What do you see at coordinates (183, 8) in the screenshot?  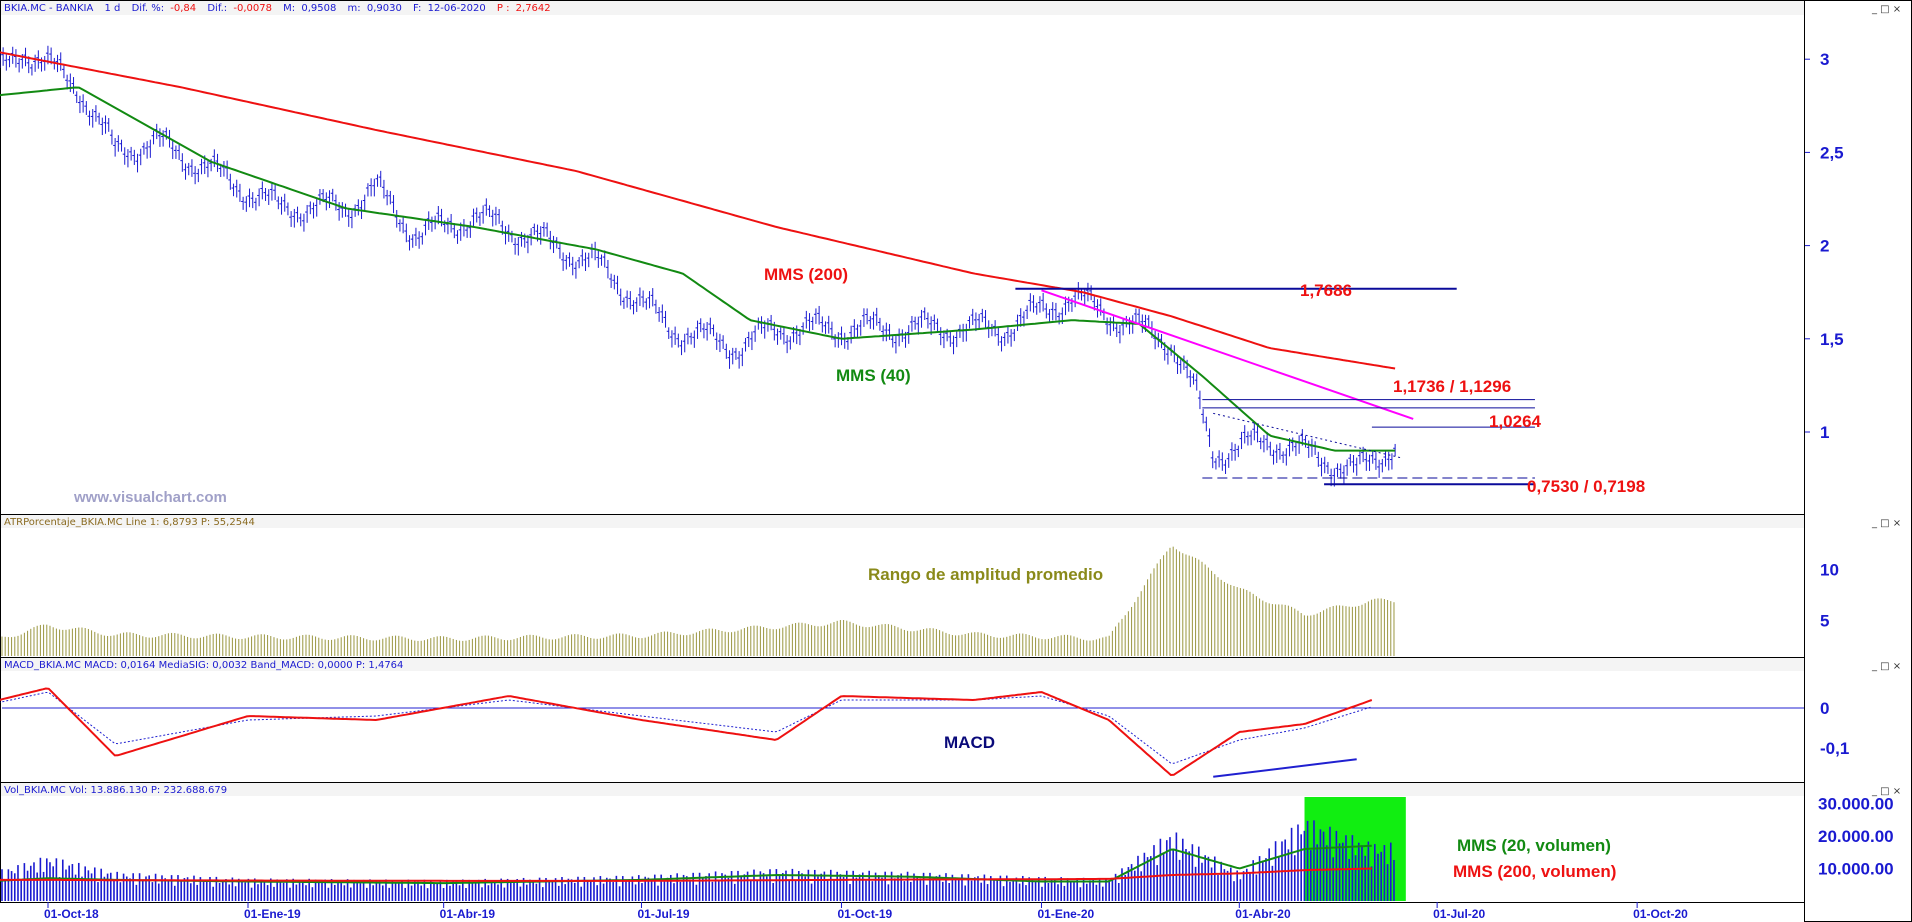 I see `dif-pct-value: -0,84` at bounding box center [183, 8].